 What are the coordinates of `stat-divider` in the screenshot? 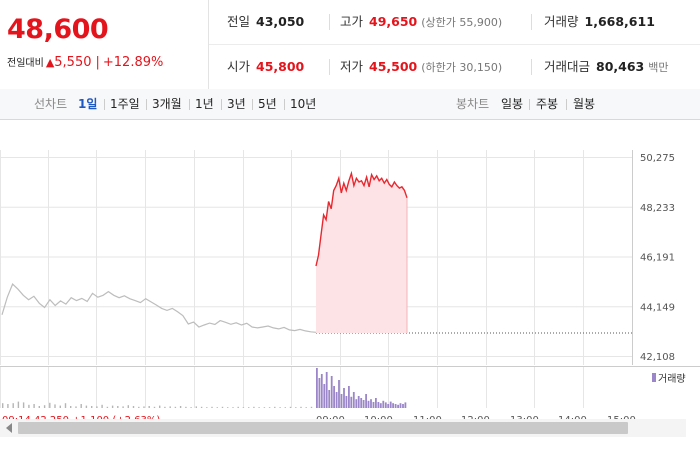 It's located at (531, 22).